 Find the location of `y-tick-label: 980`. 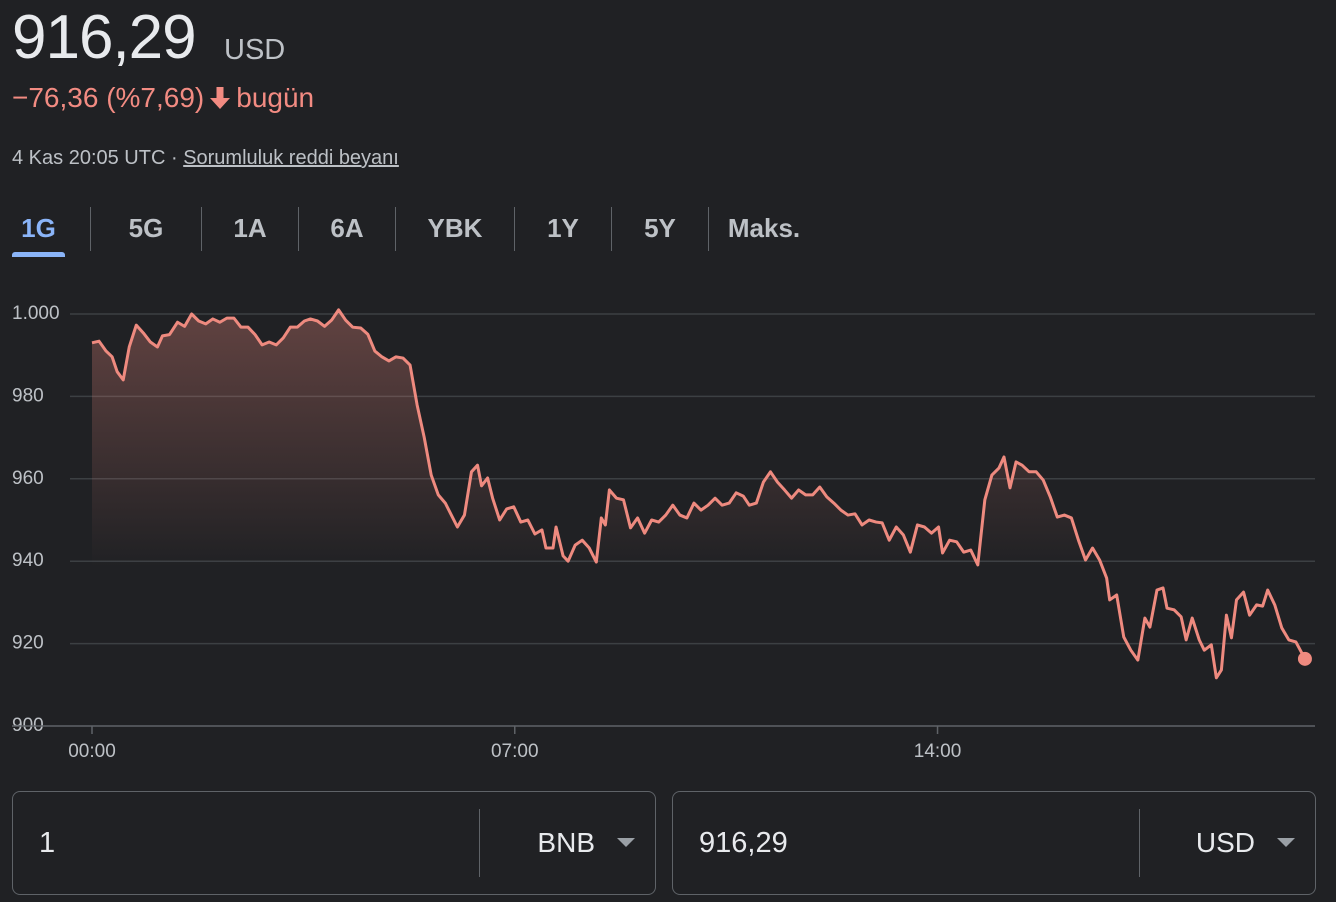

y-tick-label: 980 is located at coordinates (28, 395).